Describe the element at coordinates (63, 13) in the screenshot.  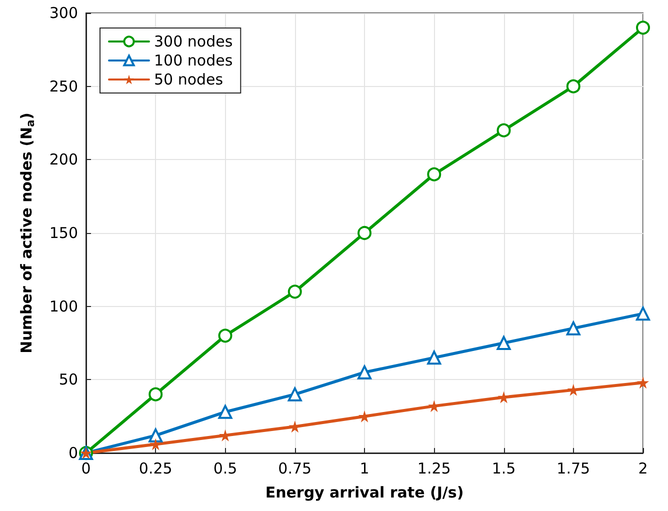
I see `y-tick-label: 300` at that location.